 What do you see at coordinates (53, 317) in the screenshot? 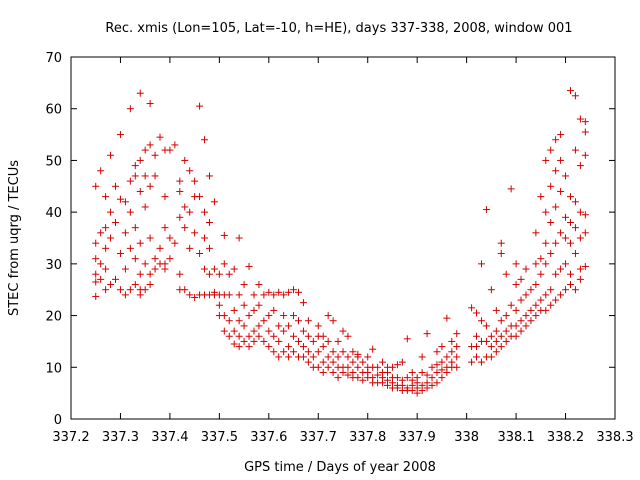
I see `y-tick-label: 20` at bounding box center [53, 317].